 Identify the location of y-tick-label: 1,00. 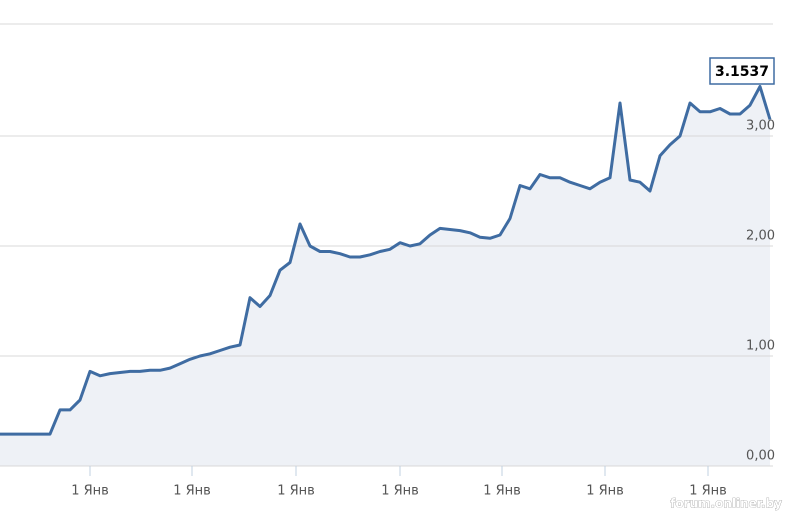
(760, 346).